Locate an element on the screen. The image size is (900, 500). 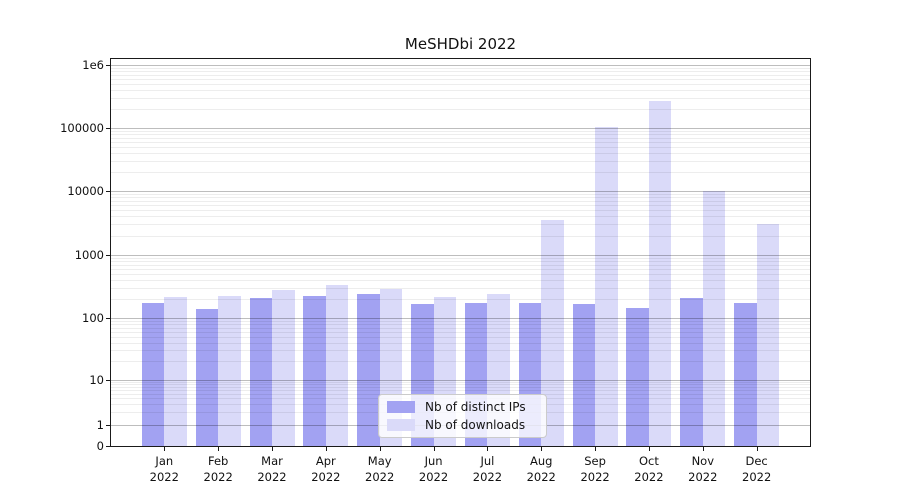
bar-distinct-ips-sep is located at coordinates (584, 375).